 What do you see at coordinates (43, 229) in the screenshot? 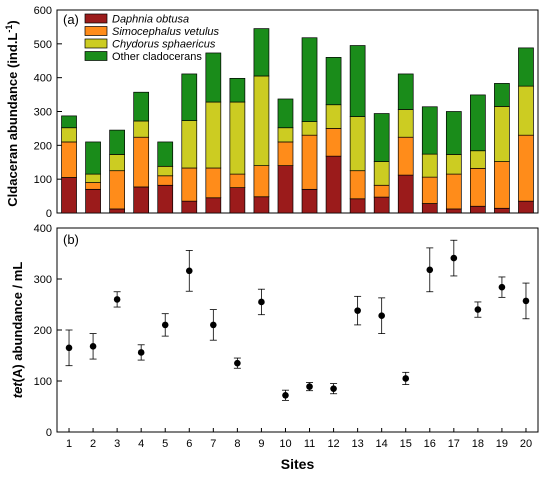
I see `panel-b-ytick-label: 400` at bounding box center [43, 229].